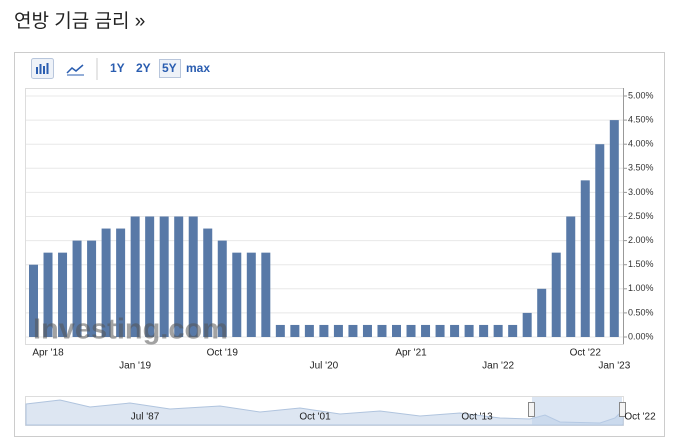  What do you see at coordinates (586, 353) in the screenshot?
I see `x-tick-label: Oct '22` at bounding box center [586, 353].